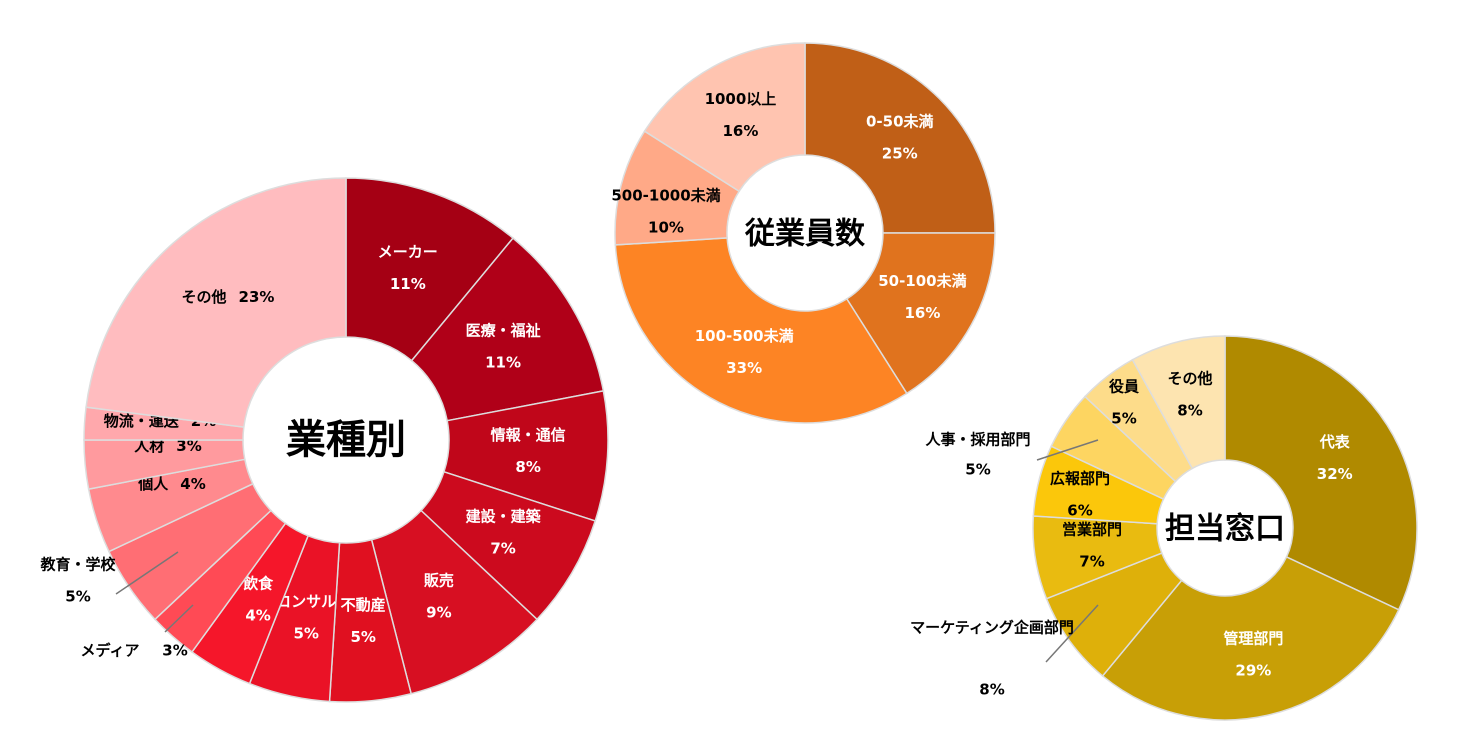  Describe the element at coordinates (1225, 529) in the screenshot. I see `chart-title: 担当窓口` at that location.